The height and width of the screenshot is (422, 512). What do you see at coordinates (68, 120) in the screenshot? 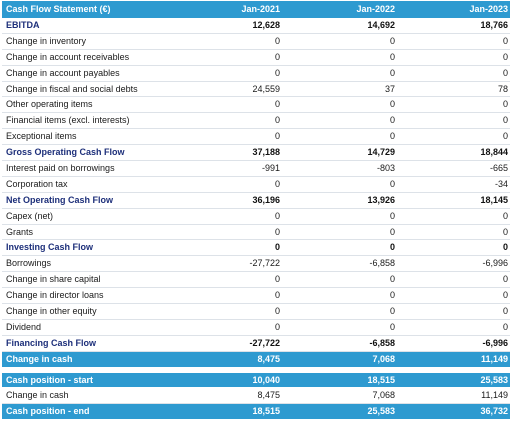
I see `row-label: Financial items (excl. interests)` at bounding box center [68, 120].